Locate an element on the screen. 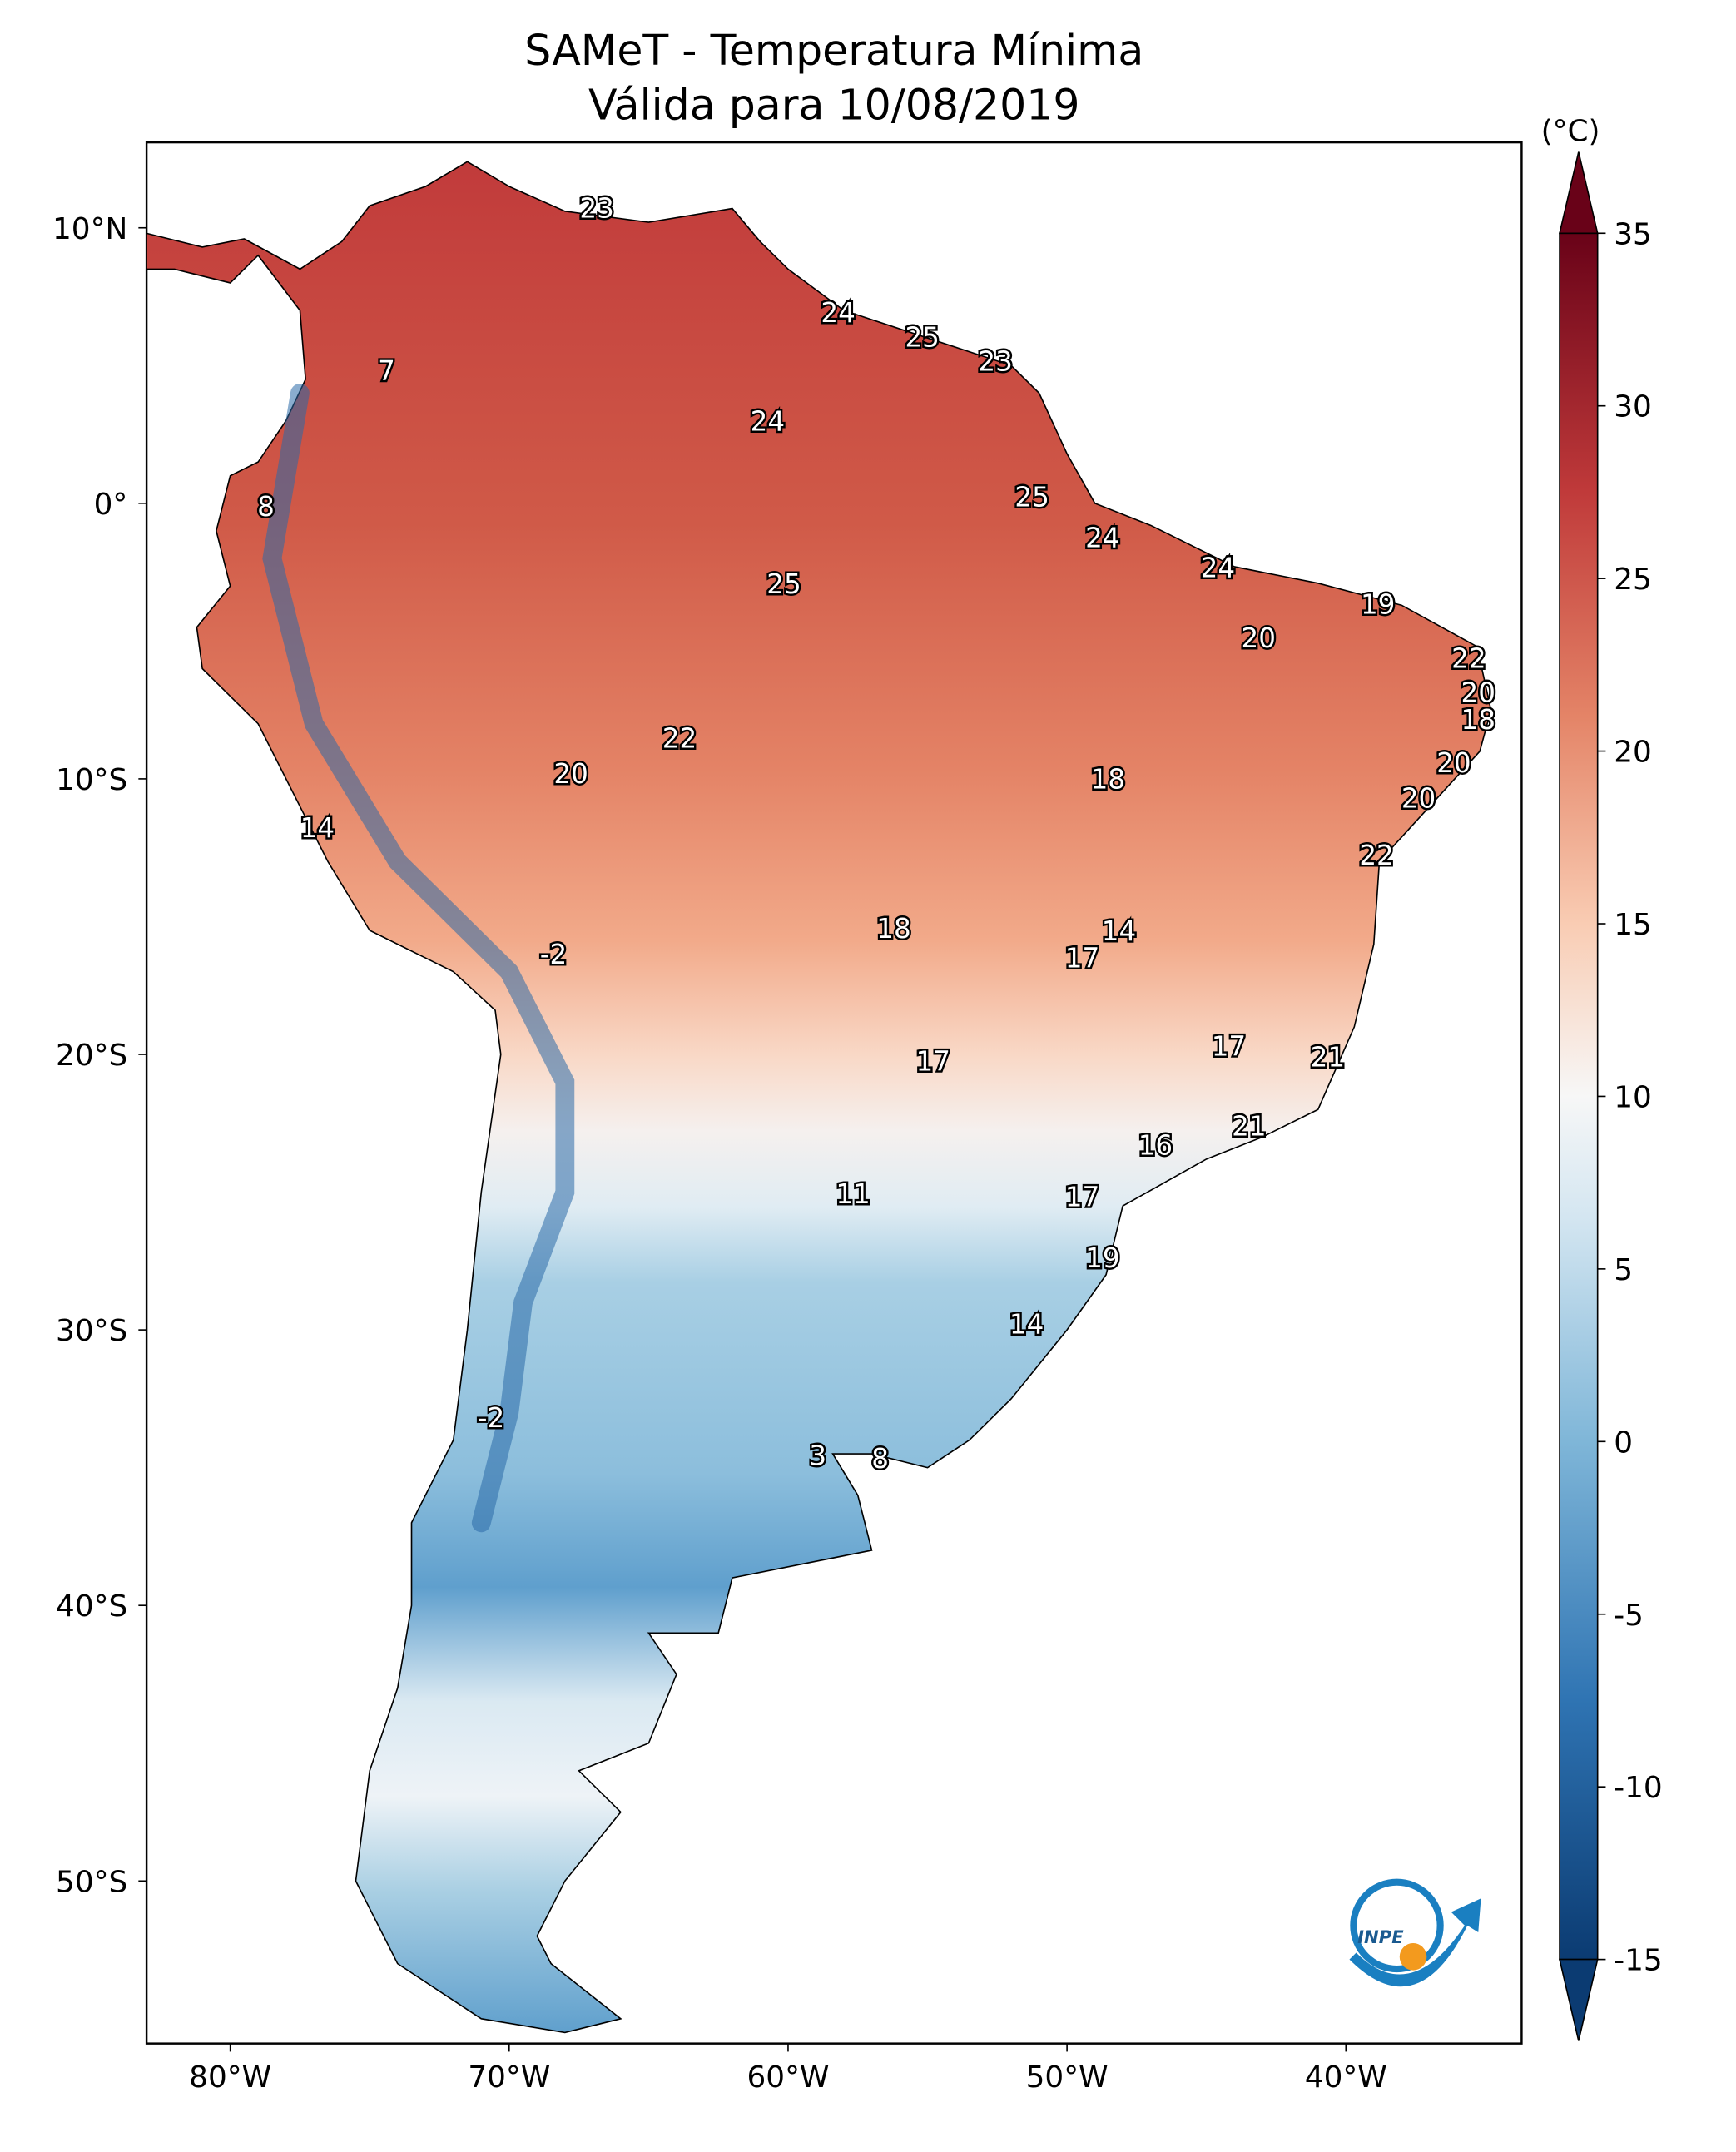 This screenshot has width=1736, height=2152. colorbar-label: (°C) is located at coordinates (1570, 131).